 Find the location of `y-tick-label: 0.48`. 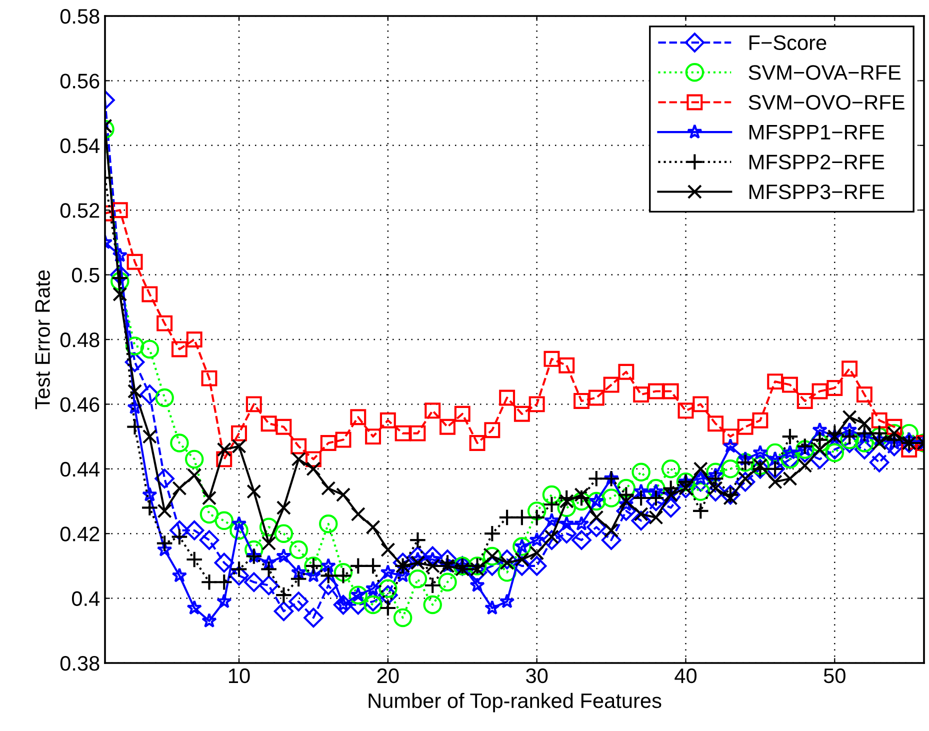

y-tick-label: 0.48 is located at coordinates (80, 340).